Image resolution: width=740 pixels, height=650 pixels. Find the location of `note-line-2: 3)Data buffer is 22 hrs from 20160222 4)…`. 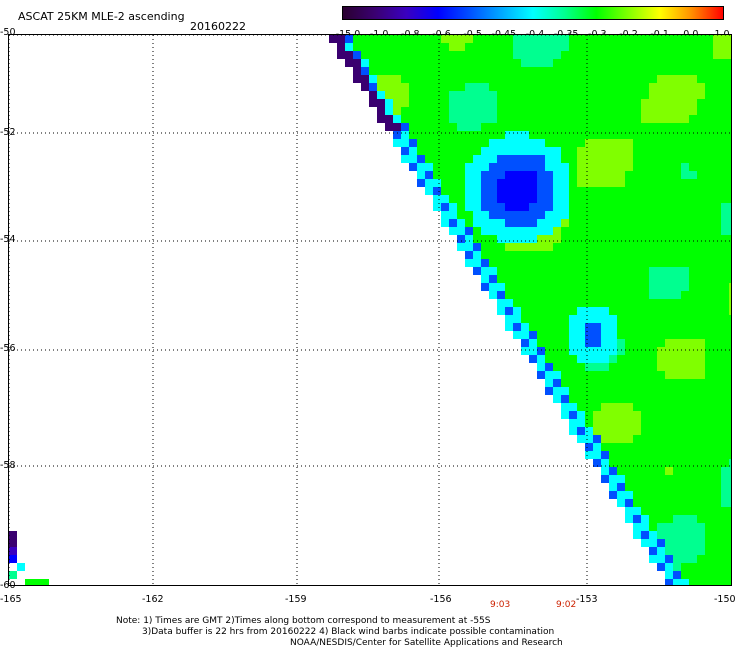

note-line-2: 3)Data buffer is 22 hrs from 20160222 4)… is located at coordinates (348, 632).